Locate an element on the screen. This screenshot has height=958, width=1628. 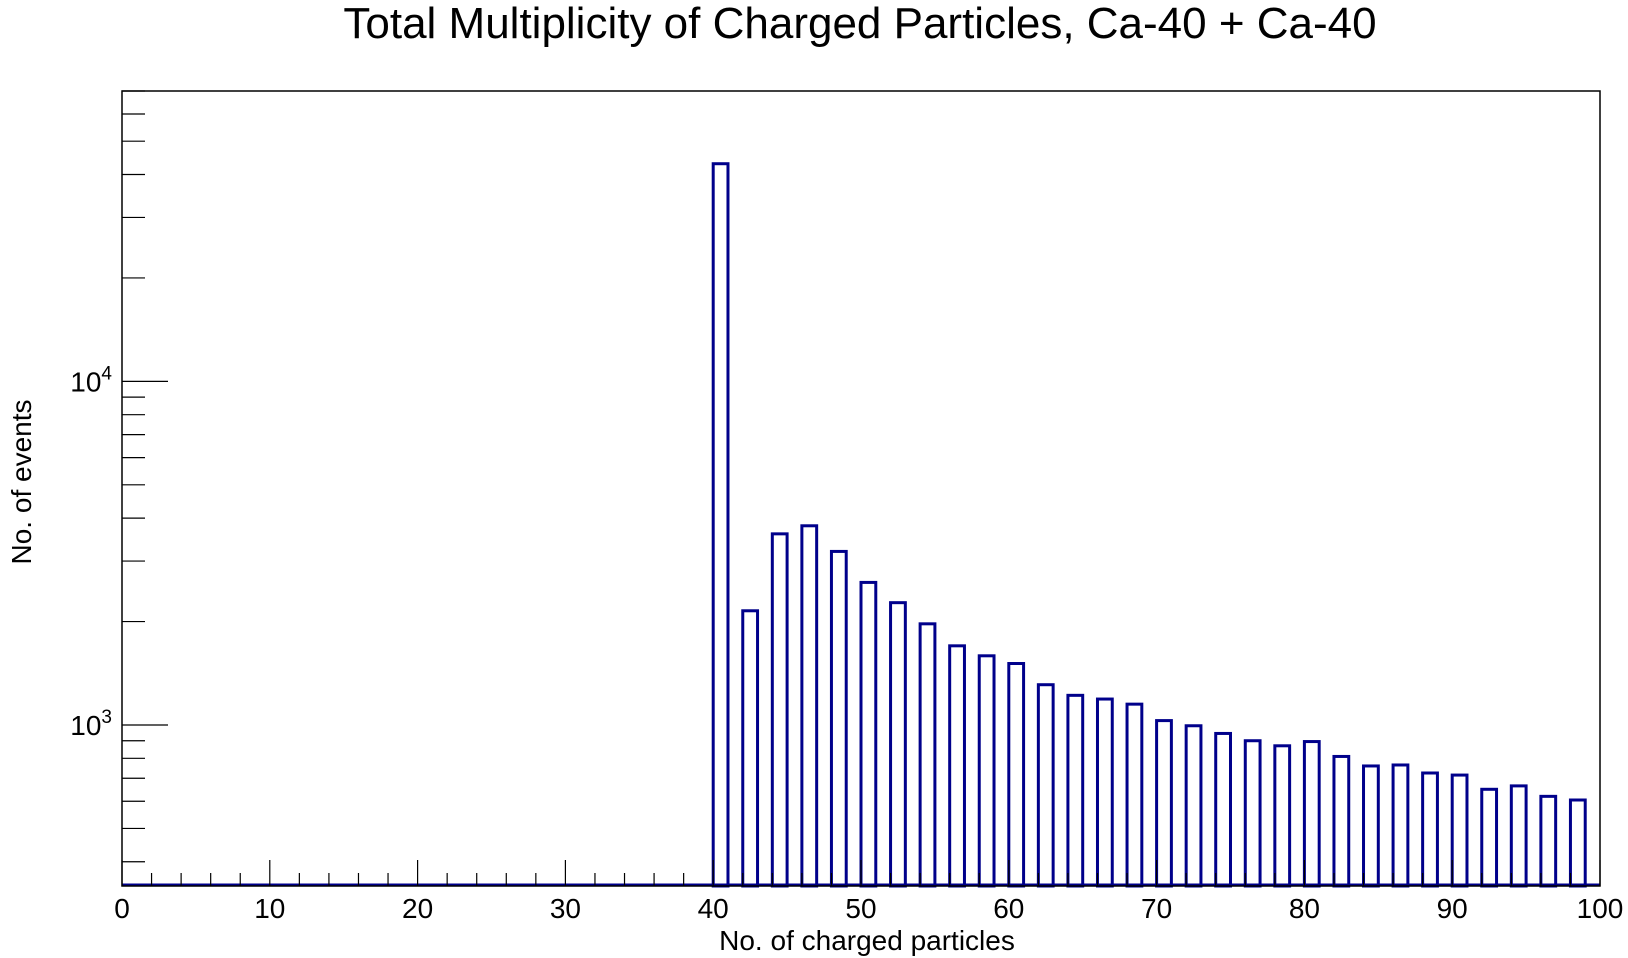
y-ticks-group is located at coordinates (145, 476).